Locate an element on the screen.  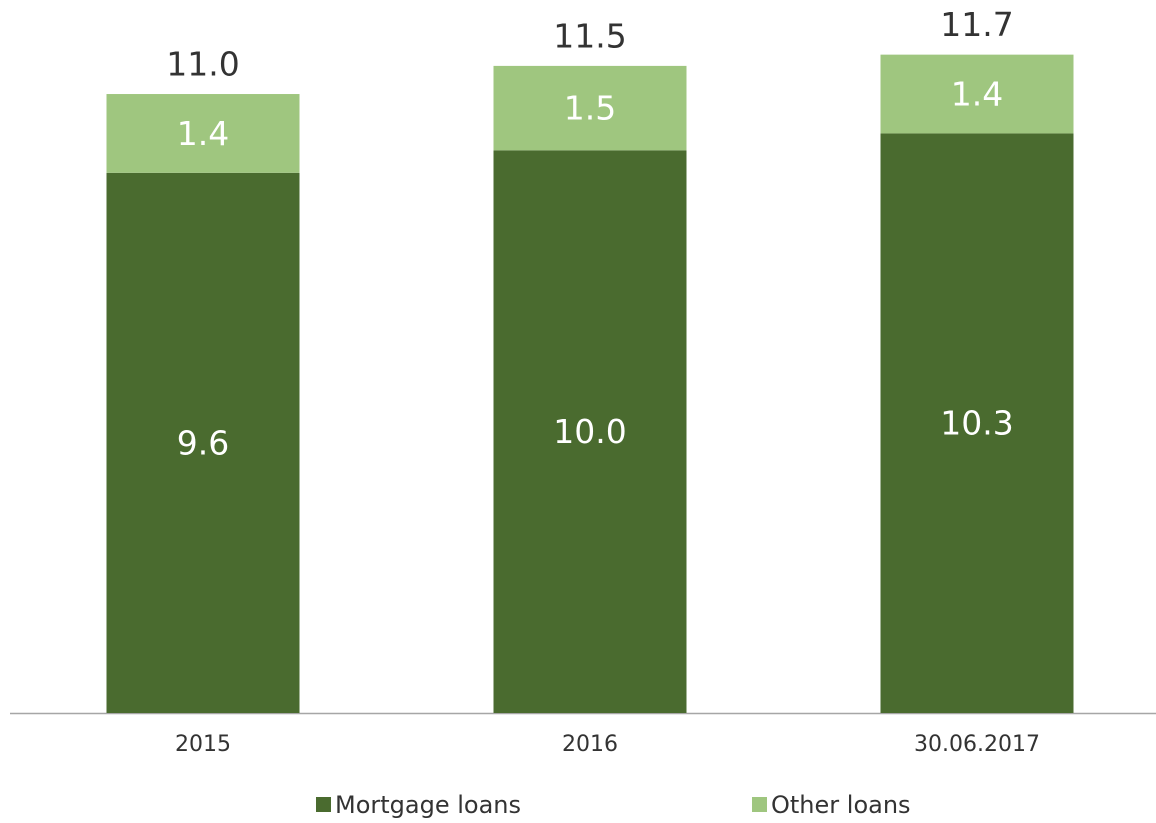
value-label: 9.6 is located at coordinates (203, 442).